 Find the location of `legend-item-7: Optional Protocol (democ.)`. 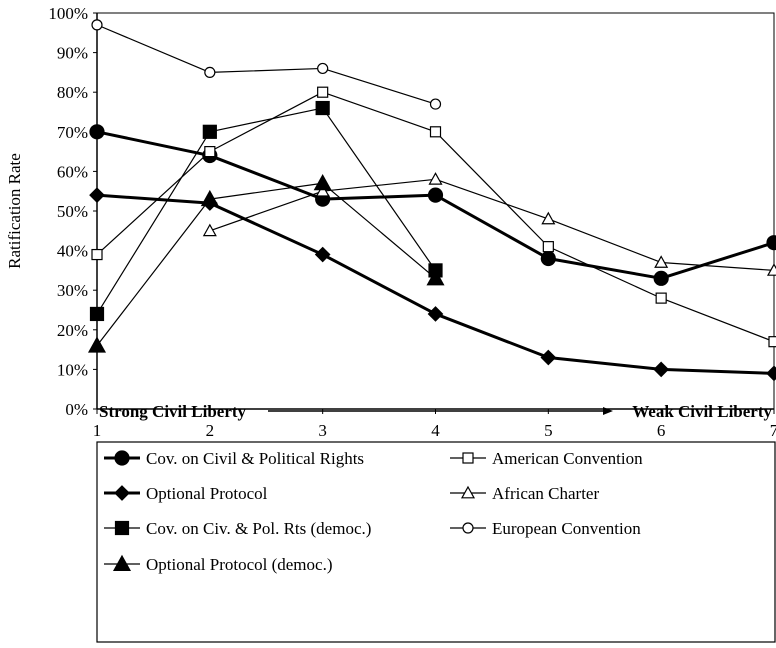

legend-item-7: Optional Protocol (democ.) is located at coordinates (218, 564).